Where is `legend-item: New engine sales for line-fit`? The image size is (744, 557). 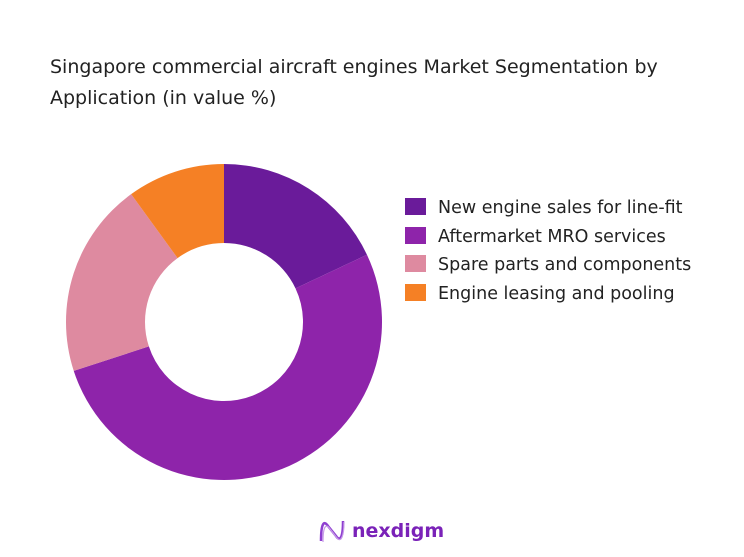 legend-item: New engine sales for line-fit is located at coordinates (565, 208).